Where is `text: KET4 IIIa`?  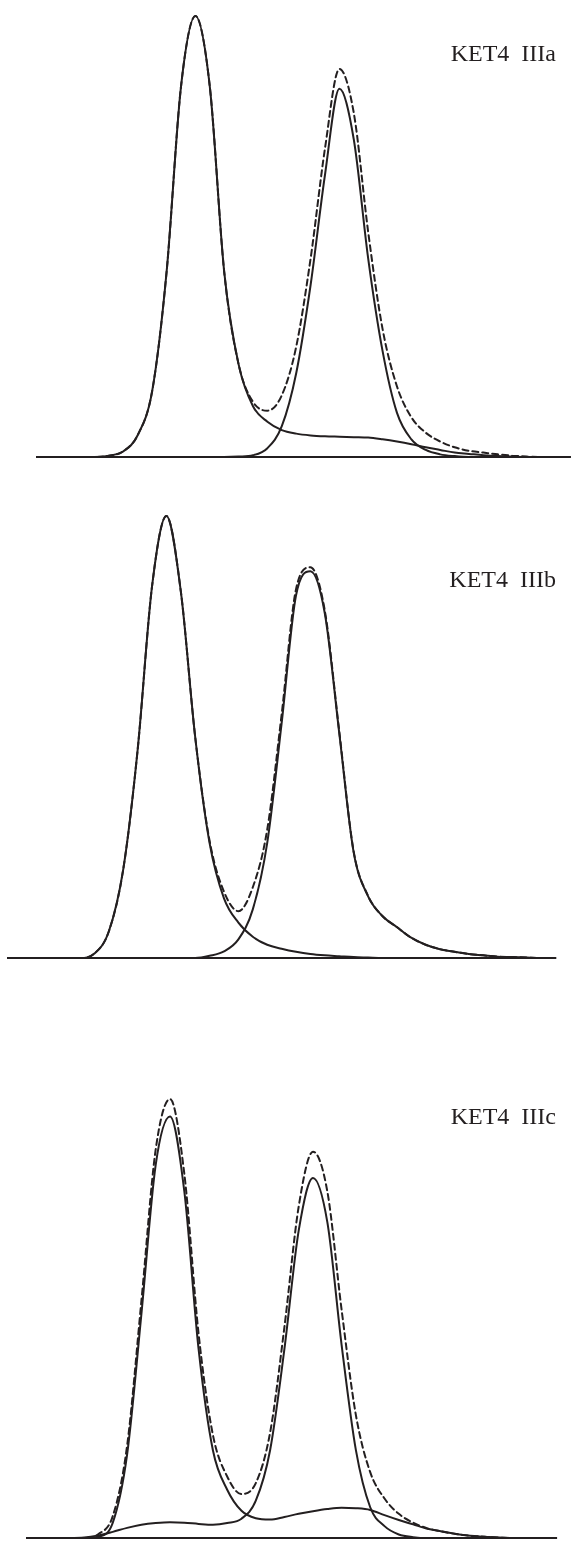
text: KET4 IIIa is located at coordinates (503, 53).